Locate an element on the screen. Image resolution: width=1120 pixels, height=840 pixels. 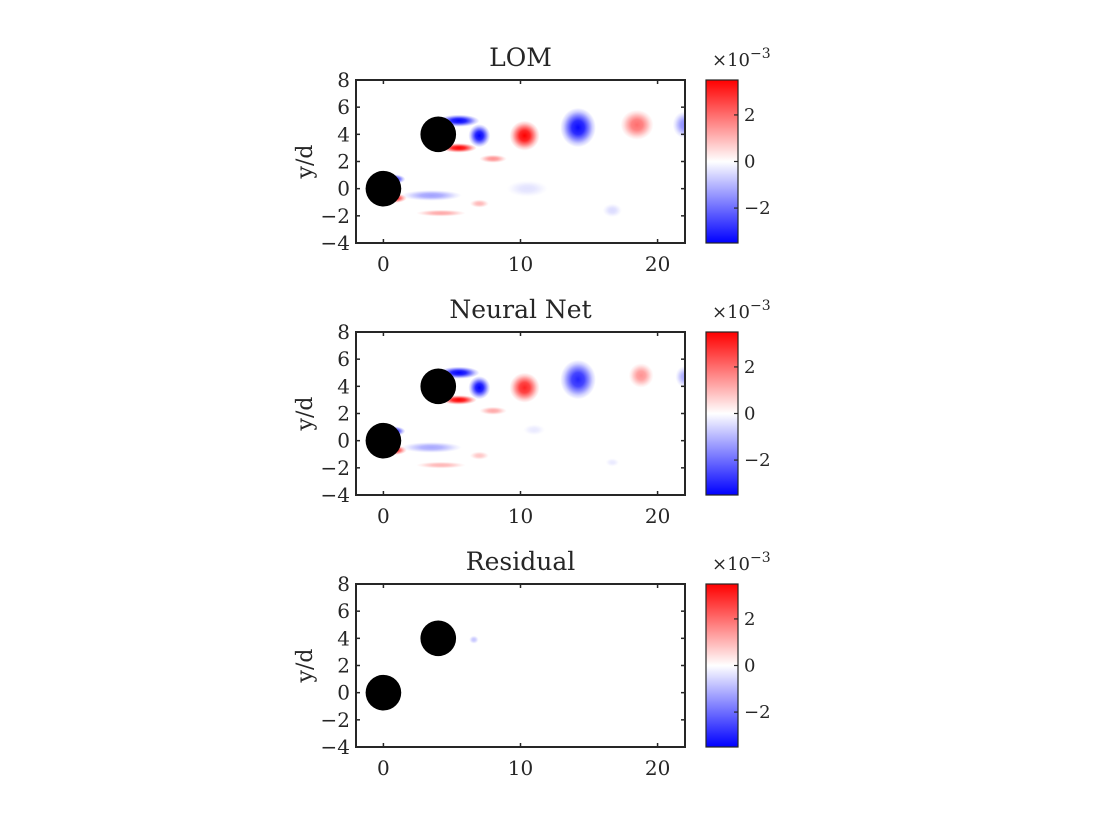
panel-title: Residual is located at coordinates (520, 561).